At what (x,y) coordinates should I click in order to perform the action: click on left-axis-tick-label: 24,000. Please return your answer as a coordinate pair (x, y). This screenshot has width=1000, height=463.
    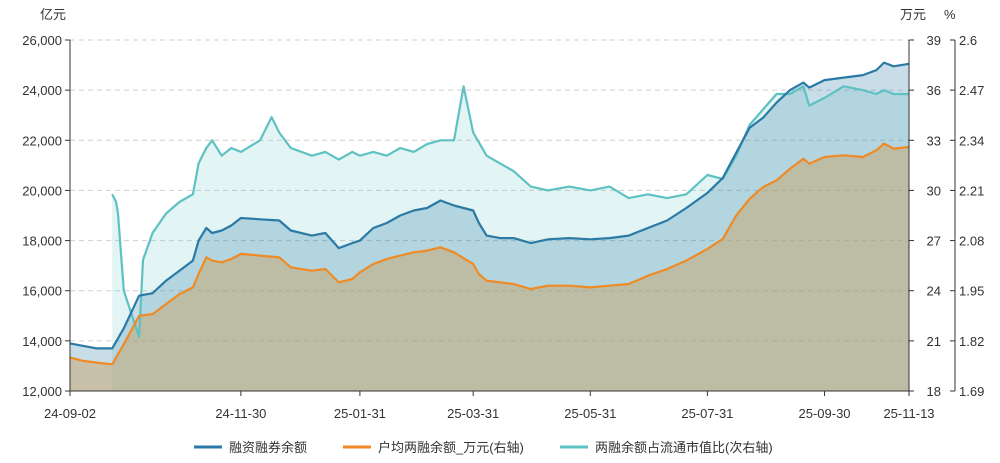
    Looking at the image, I should click on (42, 90).